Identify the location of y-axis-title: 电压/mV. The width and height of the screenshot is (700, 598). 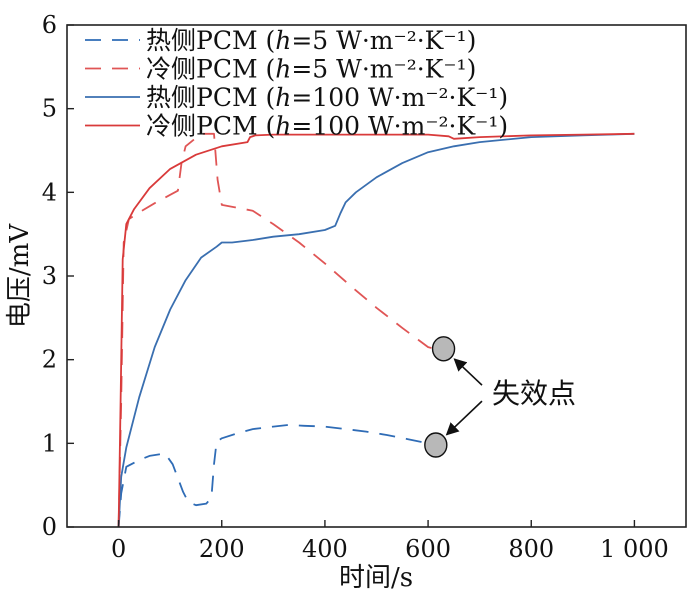
(20, 275).